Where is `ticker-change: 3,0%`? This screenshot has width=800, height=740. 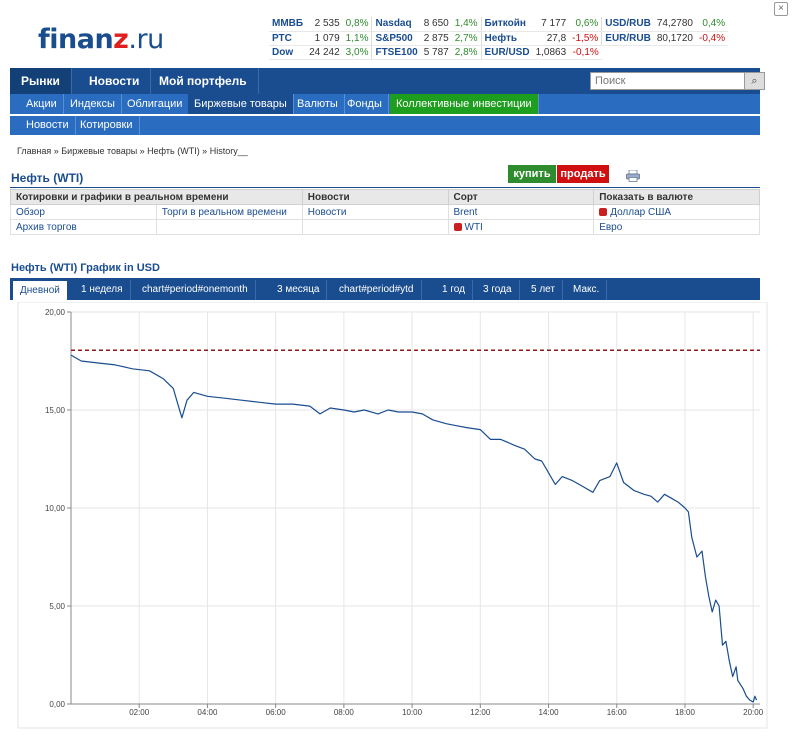
ticker-change: 3,0% is located at coordinates (357, 52).